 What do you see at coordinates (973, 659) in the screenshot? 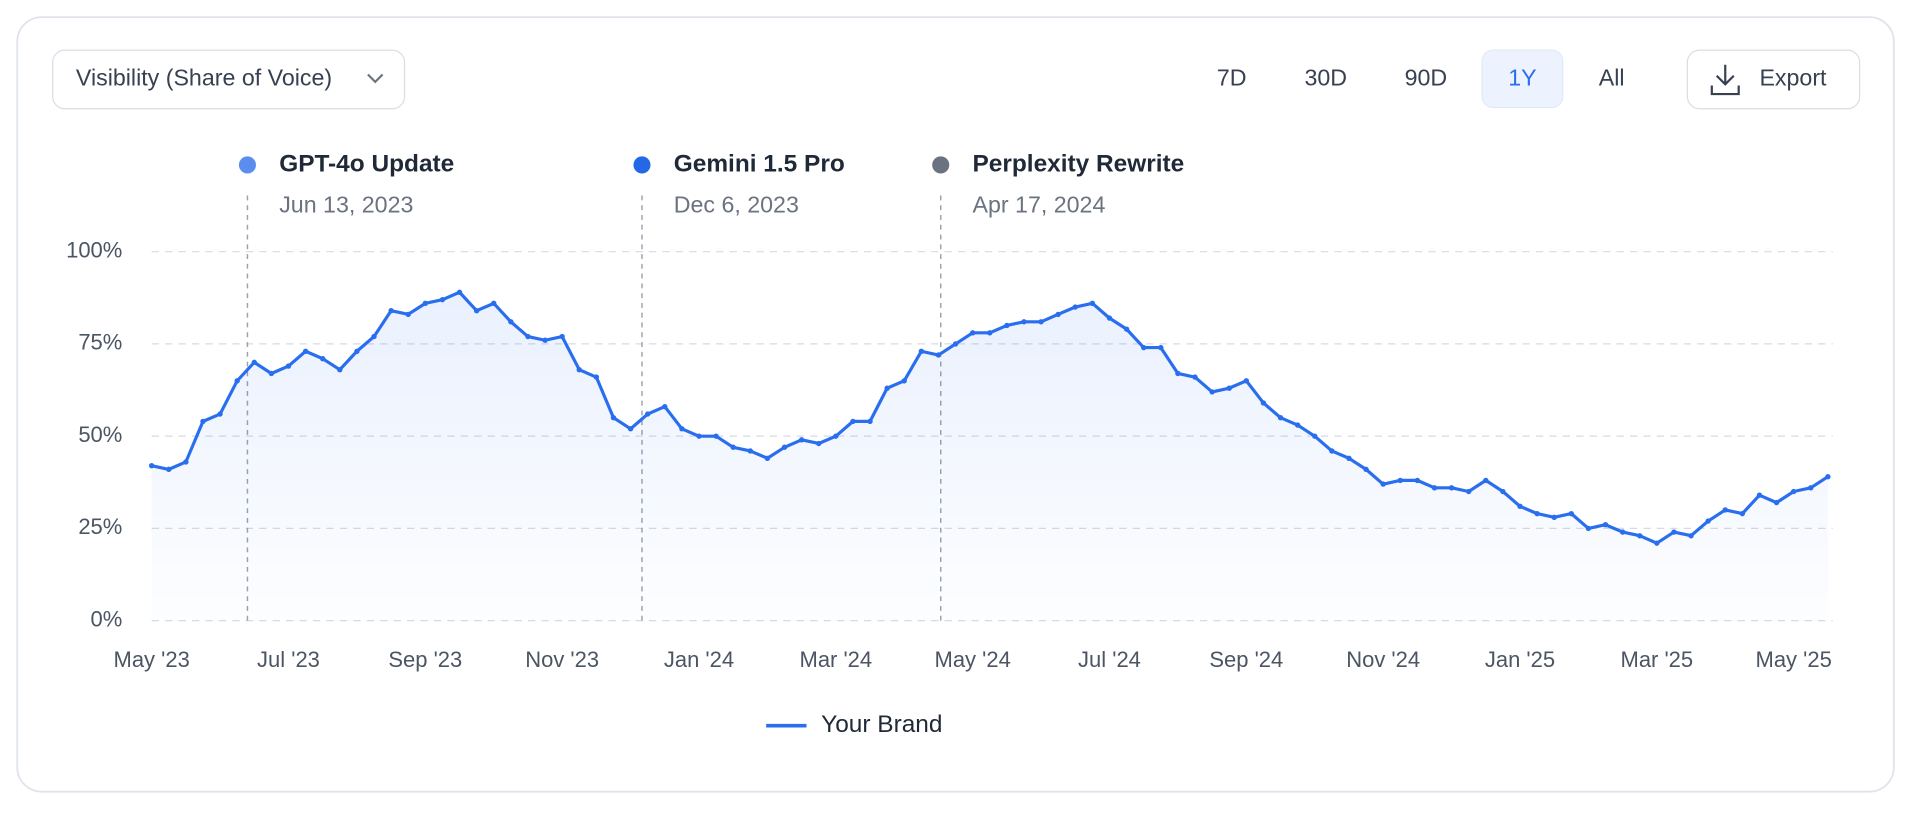
I see `x-tick-label: May '24` at bounding box center [973, 659].